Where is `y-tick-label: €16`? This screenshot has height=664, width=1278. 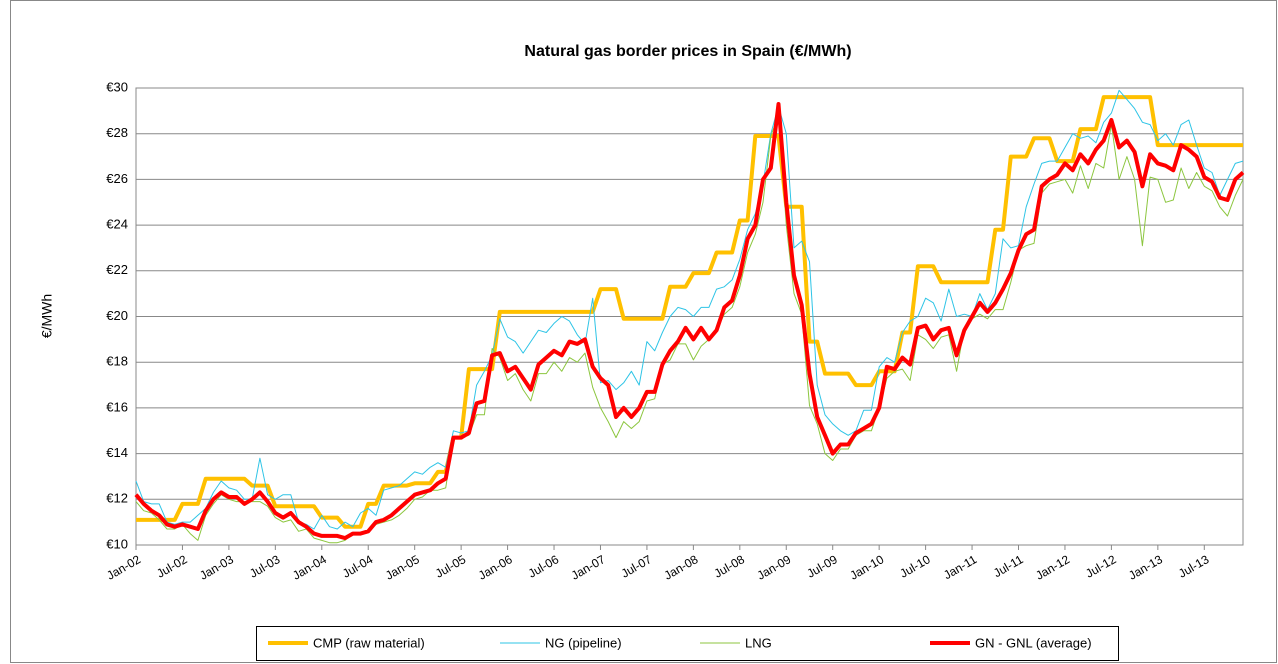 y-tick-label: €16 is located at coordinates (117, 406).